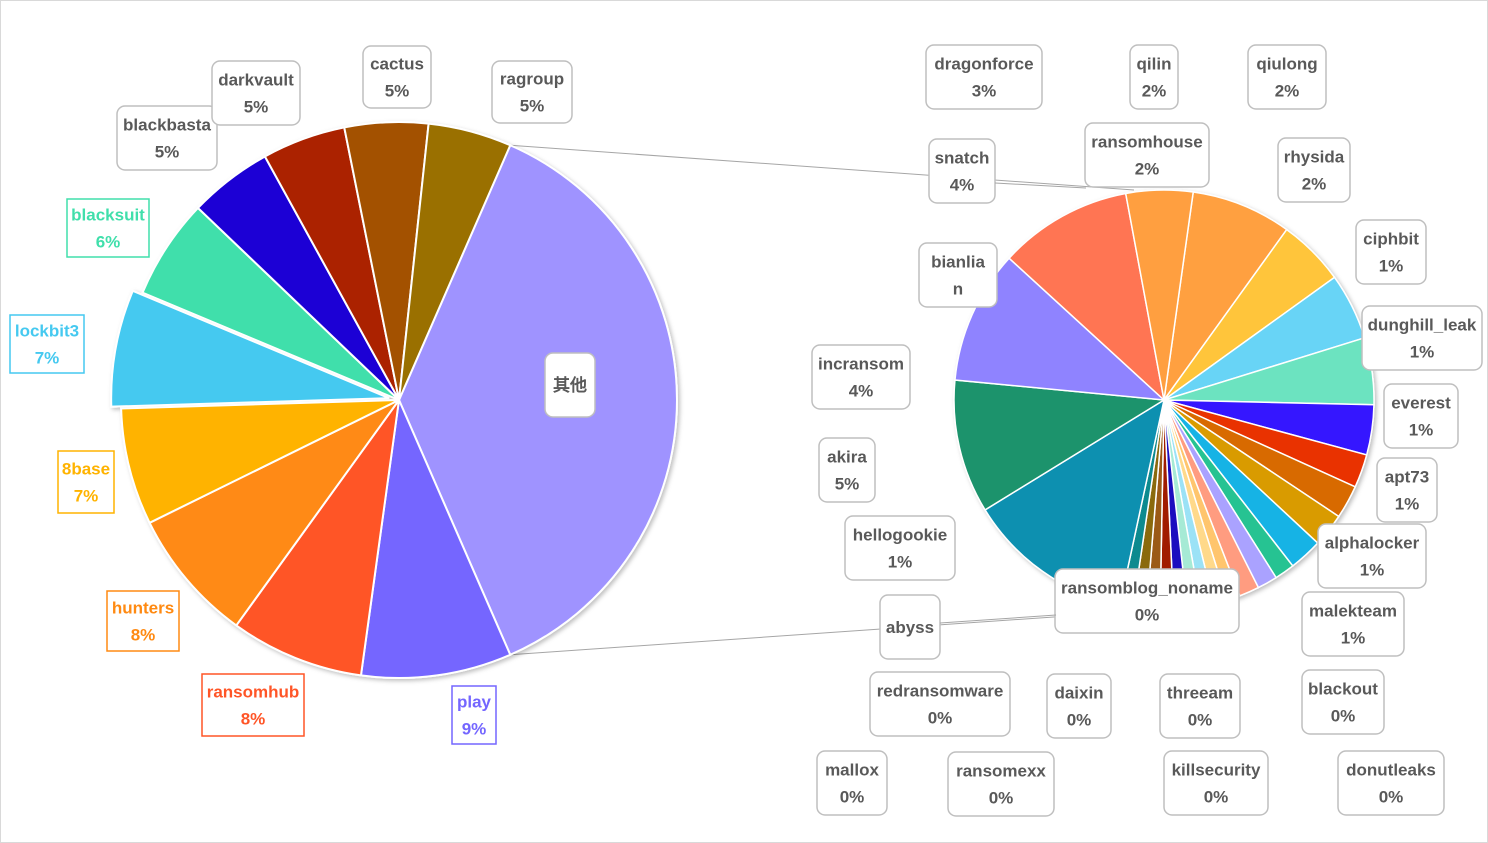 The width and height of the screenshot is (1488, 843). I want to click on slice-other, so click(537, 400).